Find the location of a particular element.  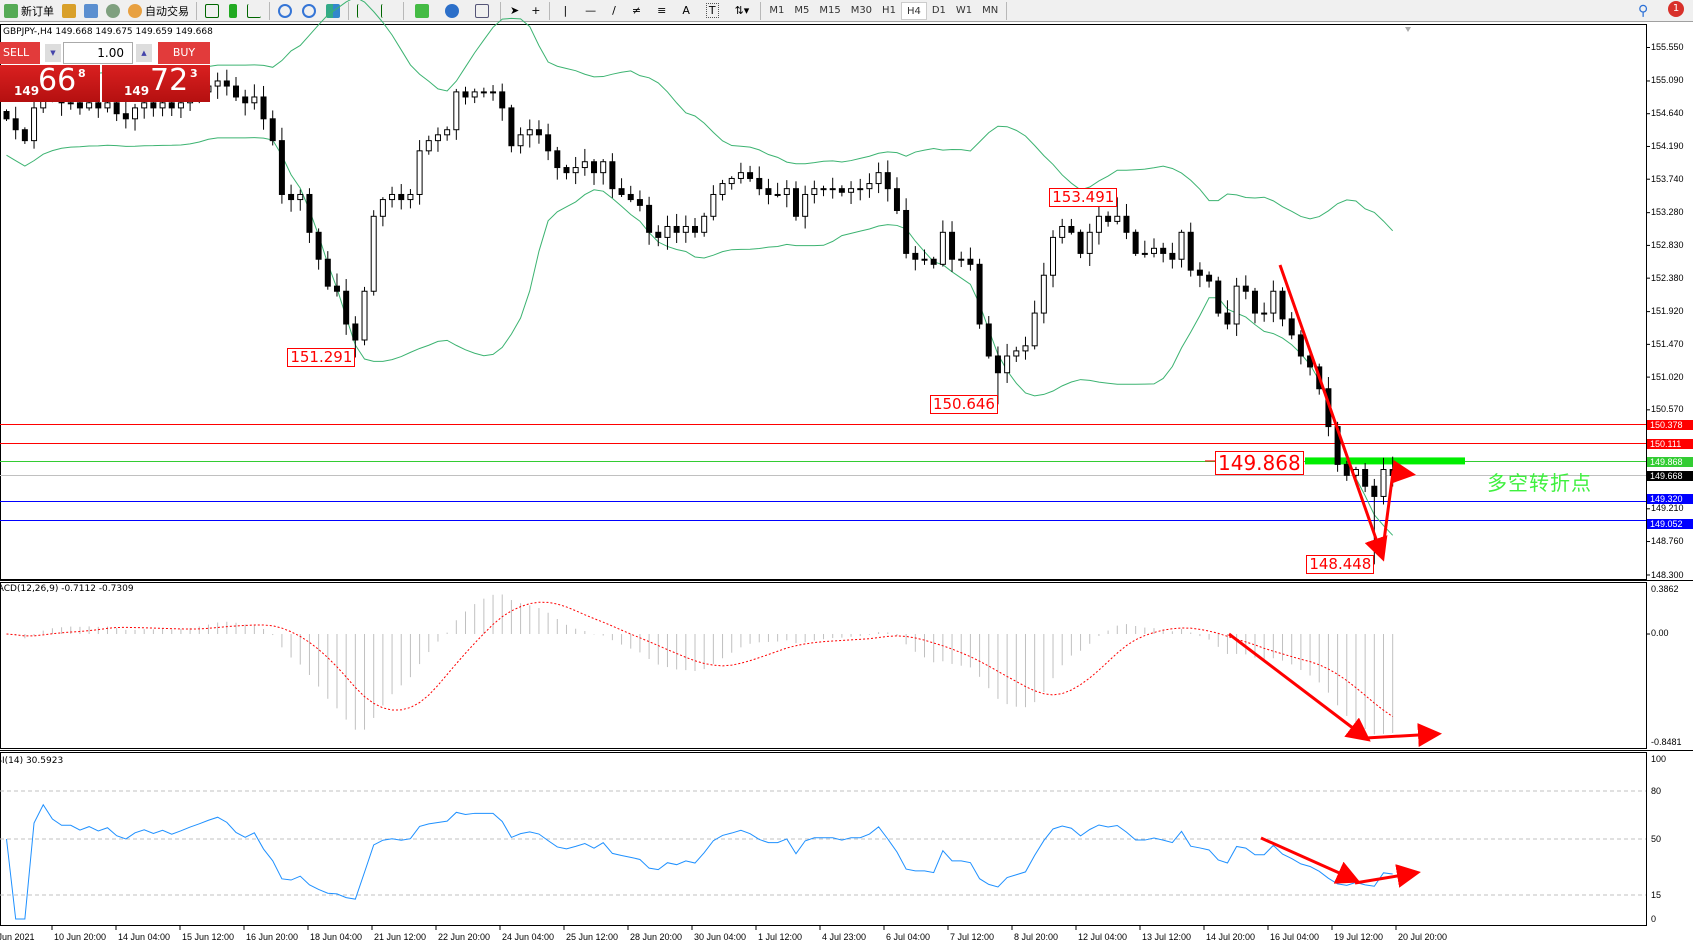

new-order-button: 新订单 is located at coordinates (29, 11).